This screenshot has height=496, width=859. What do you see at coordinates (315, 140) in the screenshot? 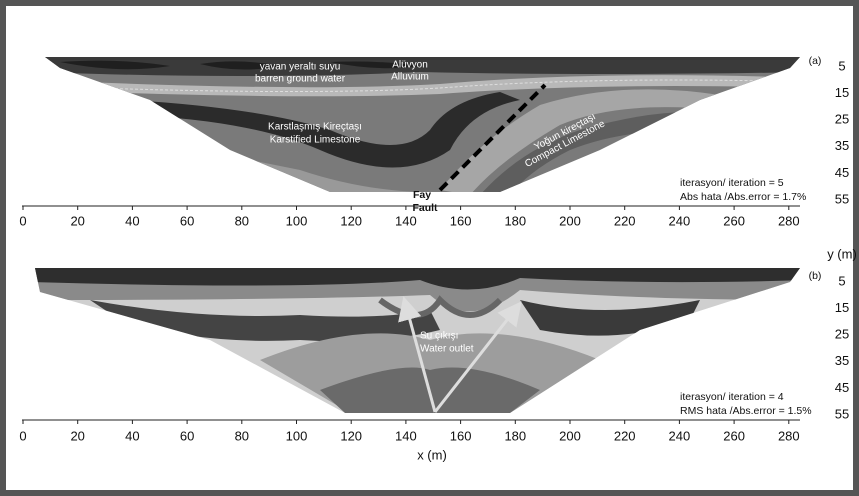
I see `section-label: Karstified Limestone` at bounding box center [315, 140].